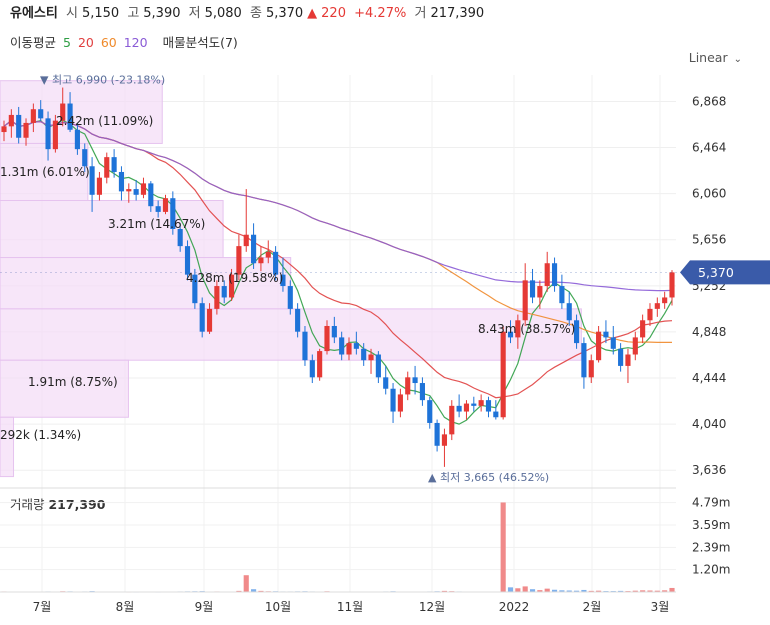  I want to click on high-value: 5,390, so click(162, 13).